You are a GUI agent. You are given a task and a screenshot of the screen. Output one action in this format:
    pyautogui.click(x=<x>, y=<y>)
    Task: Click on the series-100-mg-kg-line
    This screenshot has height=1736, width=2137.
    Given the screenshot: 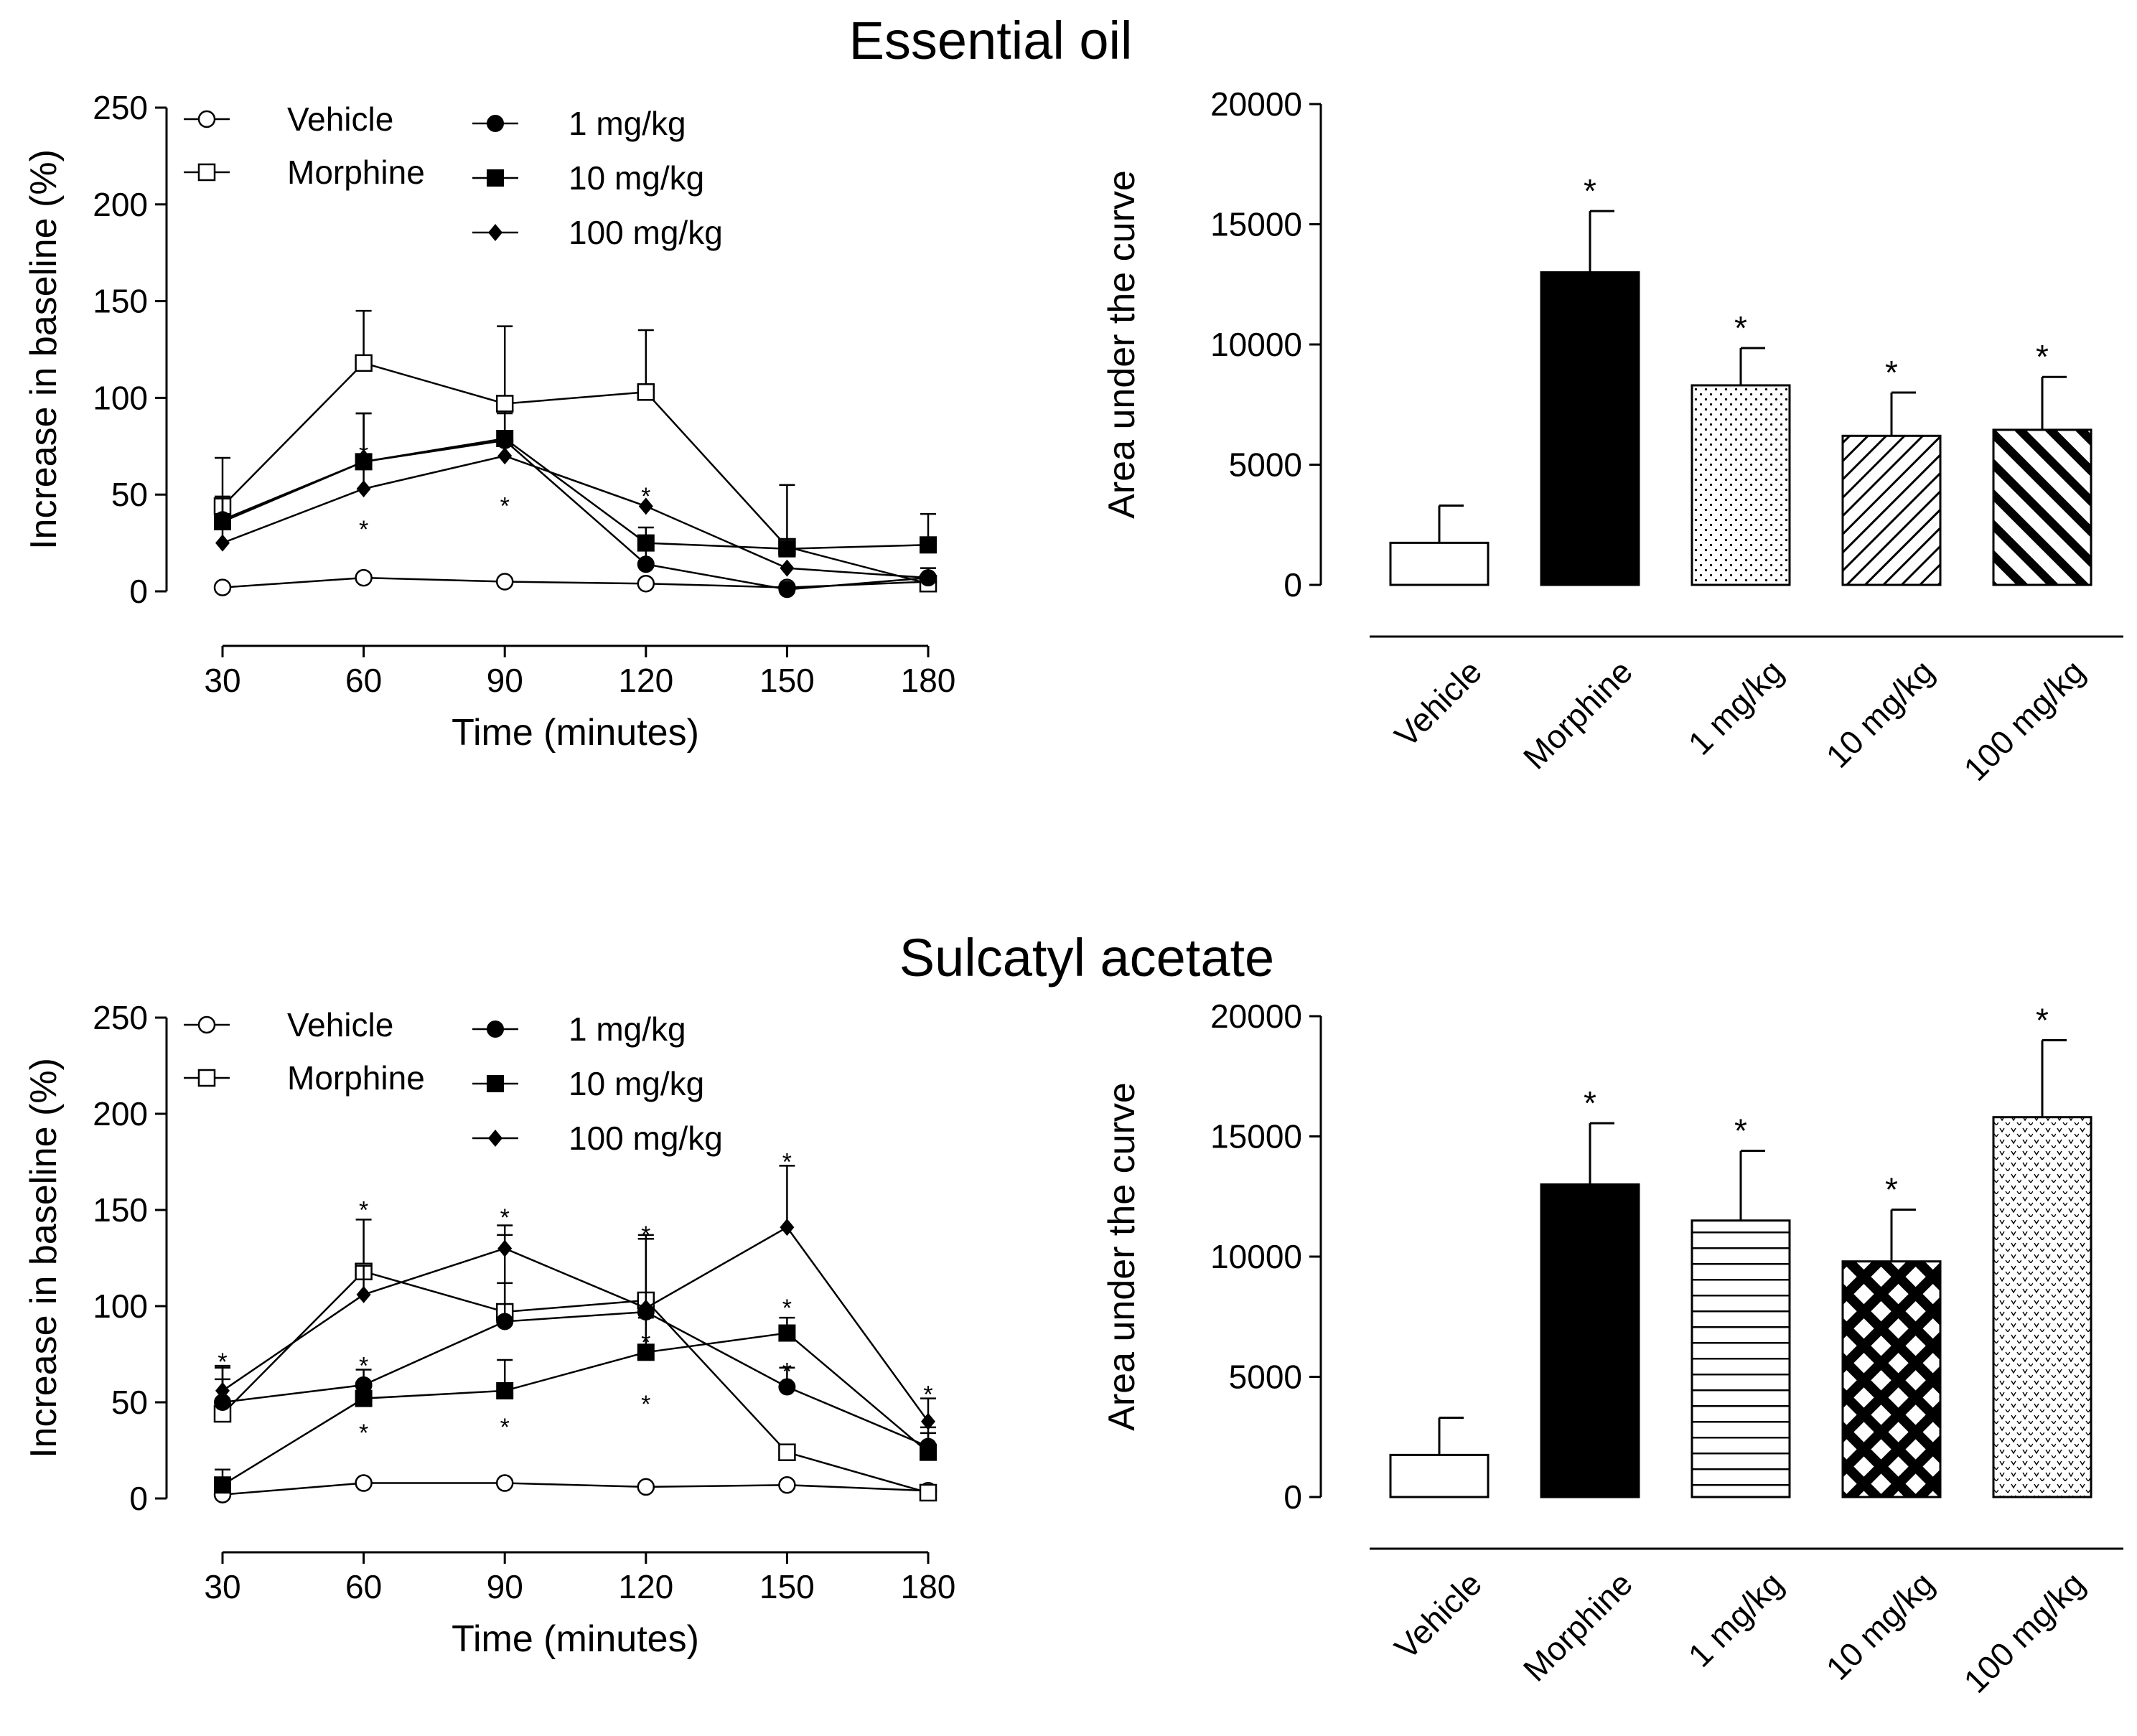 What is the action you would take?
    pyautogui.click(x=576, y=1324)
    